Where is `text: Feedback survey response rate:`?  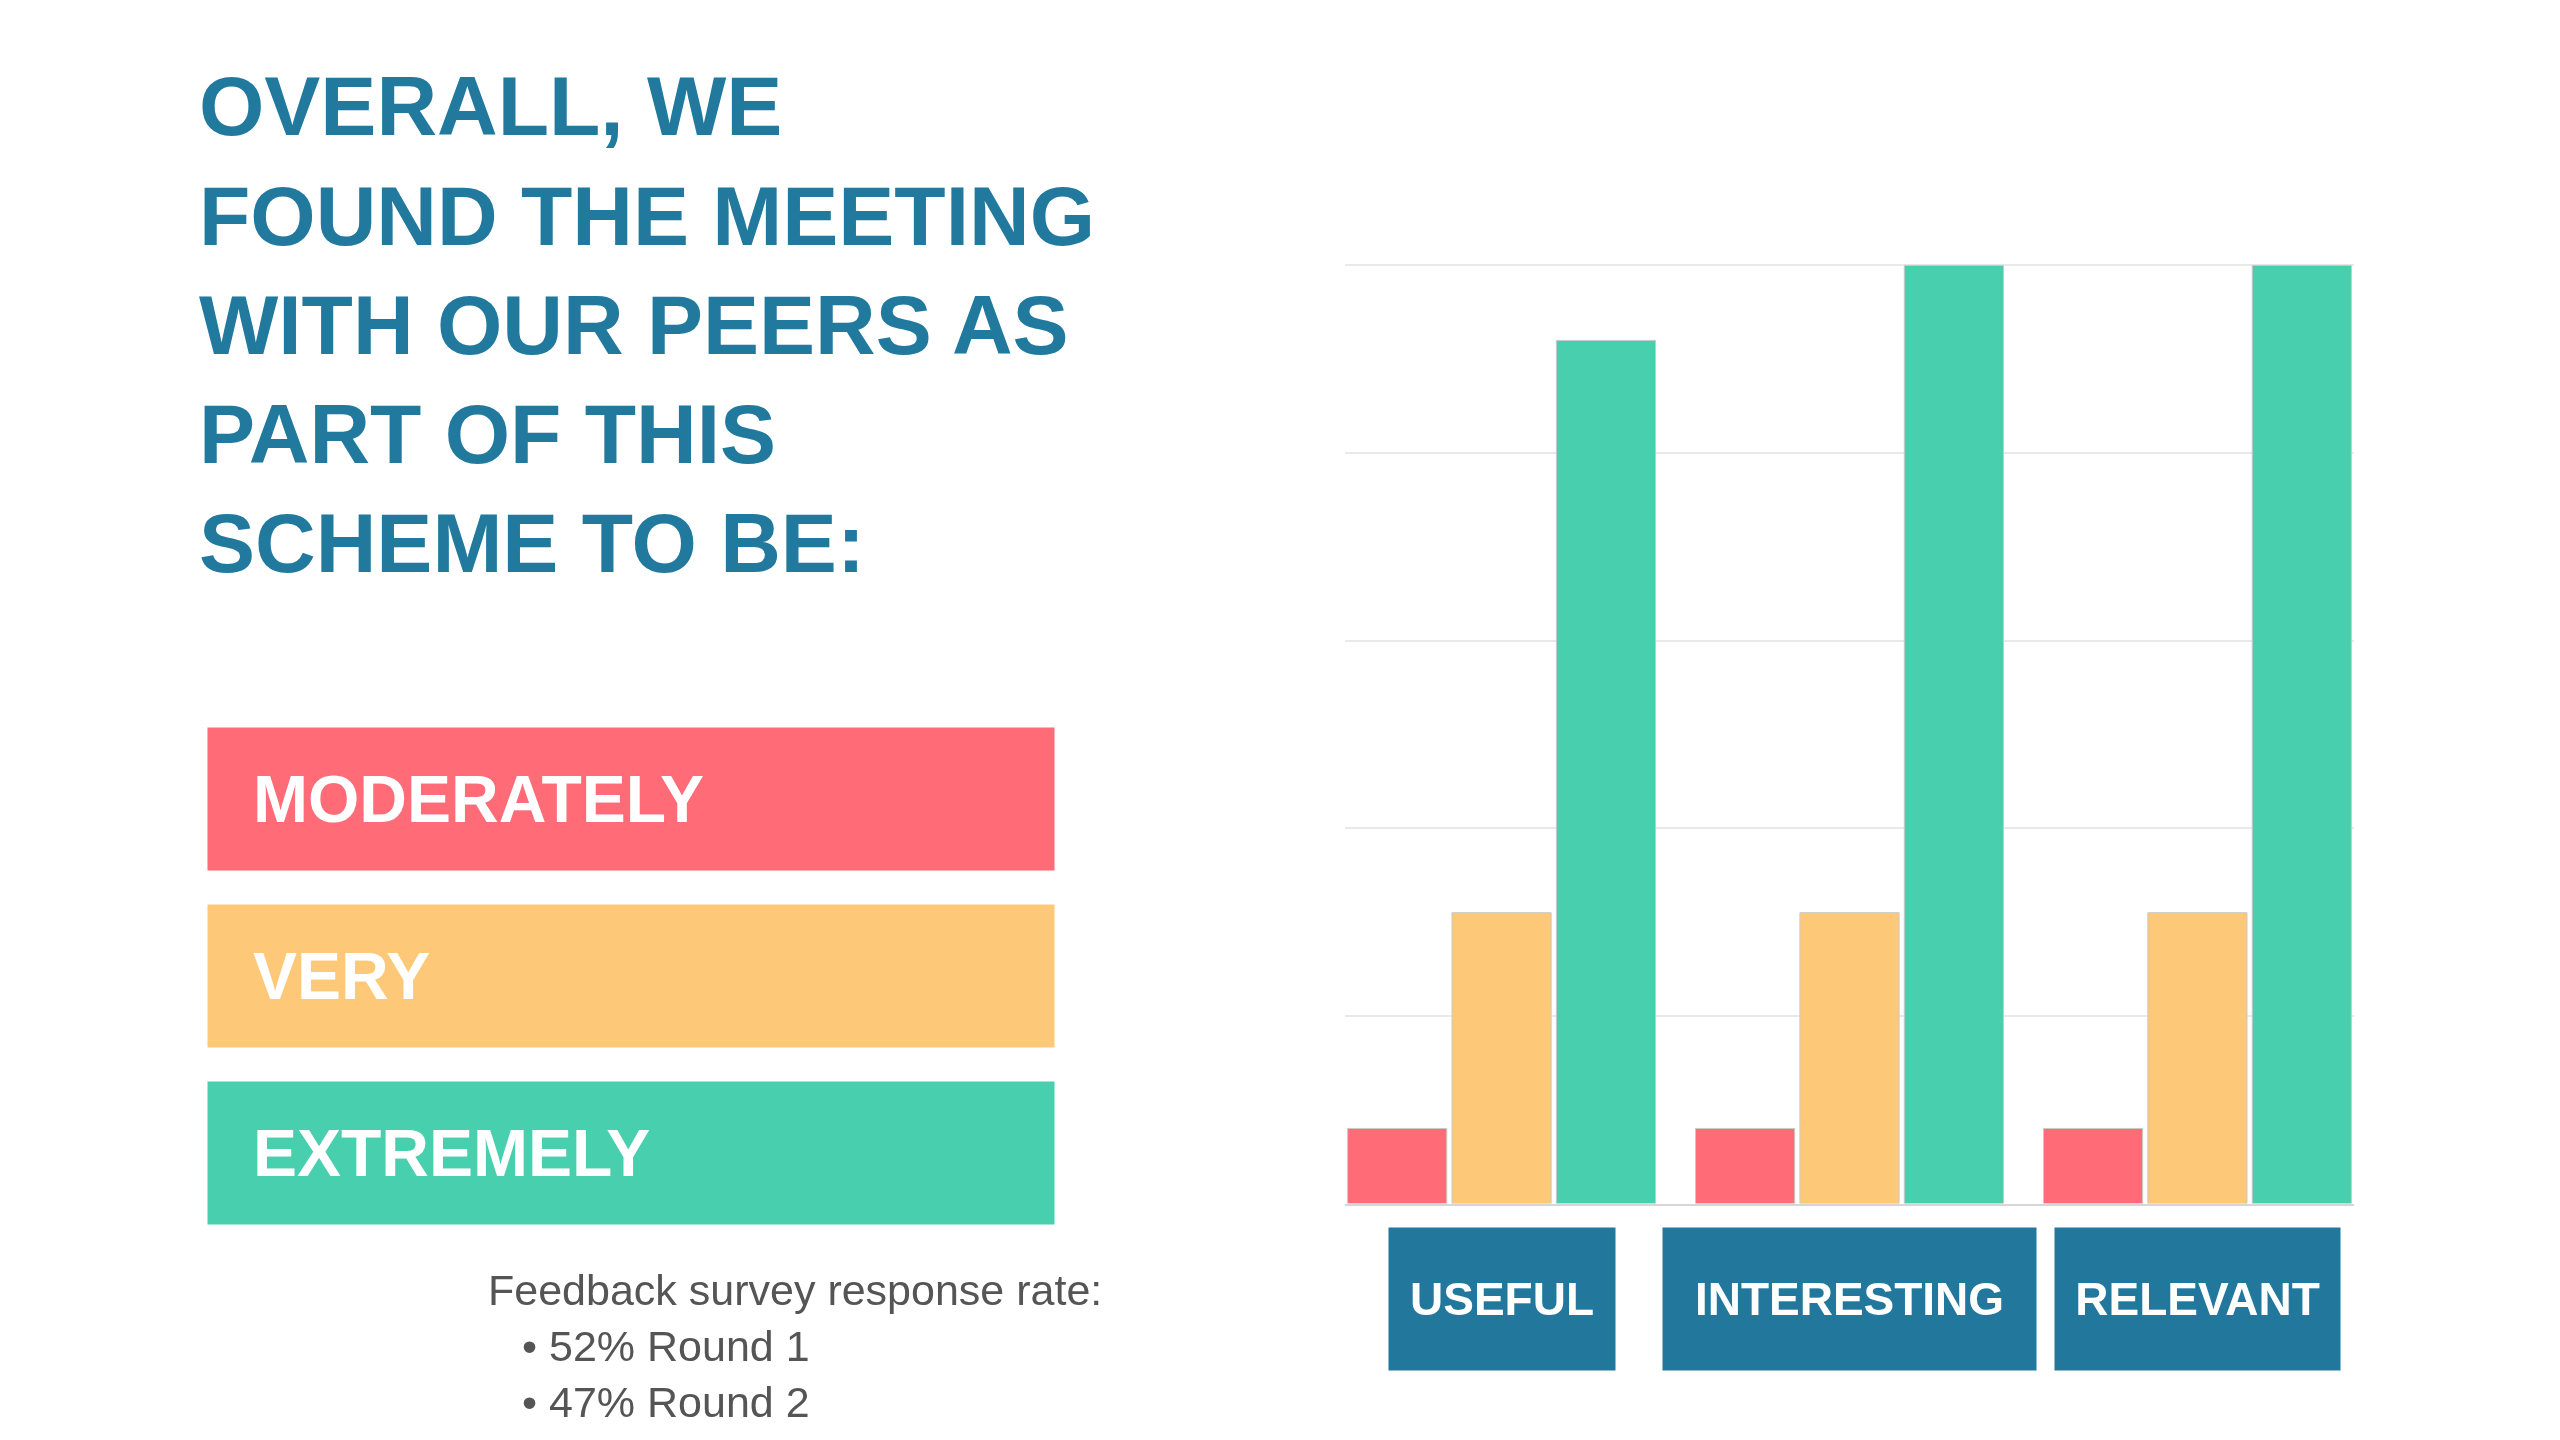
text: Feedback survey response rate: is located at coordinates (795, 1290).